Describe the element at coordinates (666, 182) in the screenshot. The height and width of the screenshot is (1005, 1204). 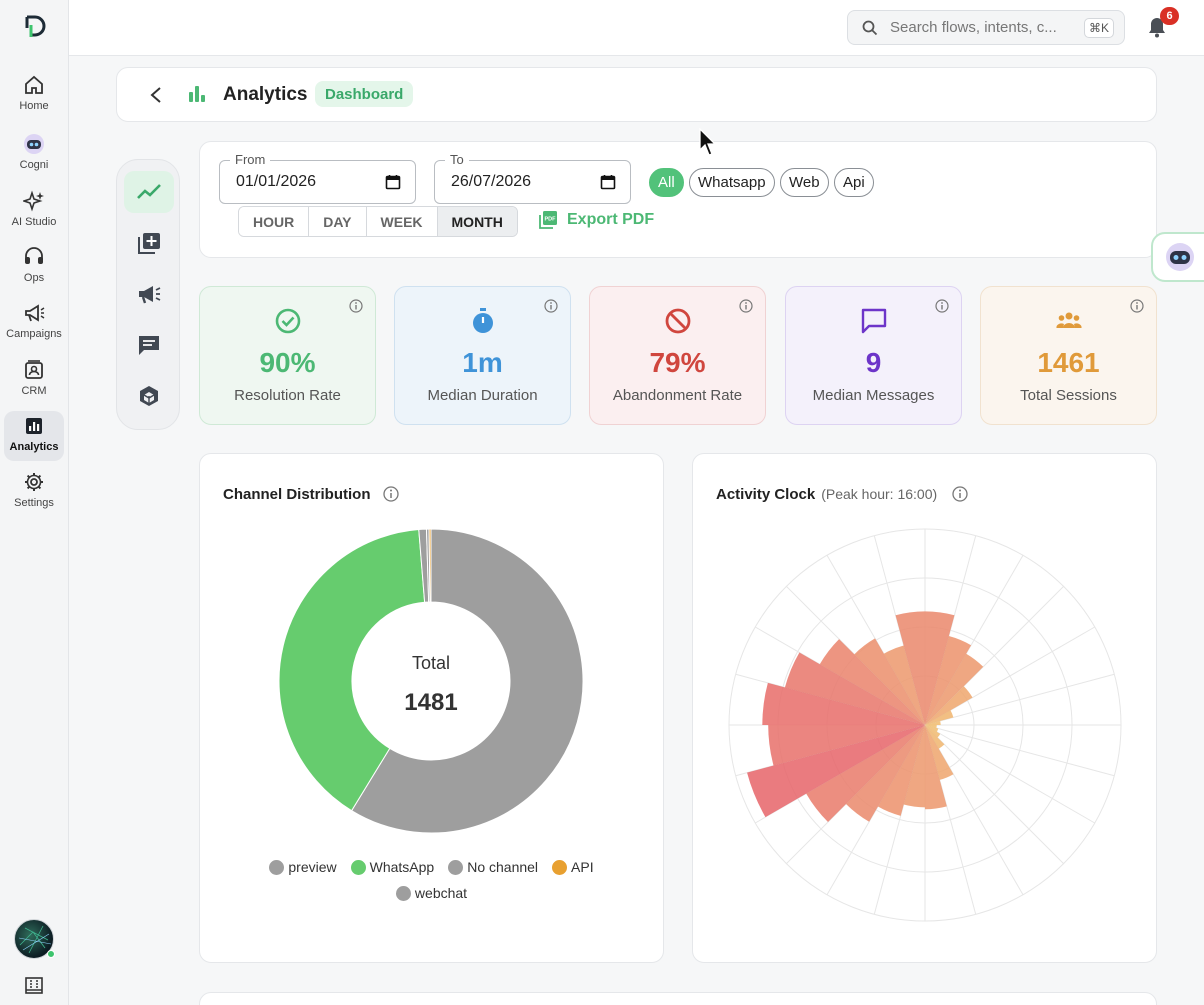
I see `channel-chip-all: All` at that location.